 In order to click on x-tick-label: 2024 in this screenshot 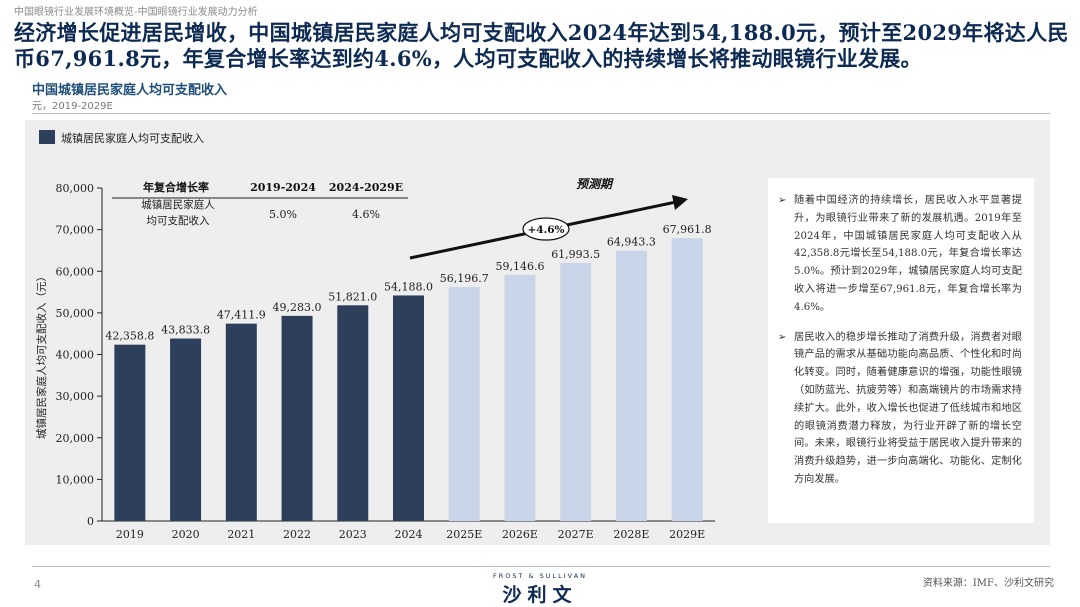, I will do `click(409, 534)`.